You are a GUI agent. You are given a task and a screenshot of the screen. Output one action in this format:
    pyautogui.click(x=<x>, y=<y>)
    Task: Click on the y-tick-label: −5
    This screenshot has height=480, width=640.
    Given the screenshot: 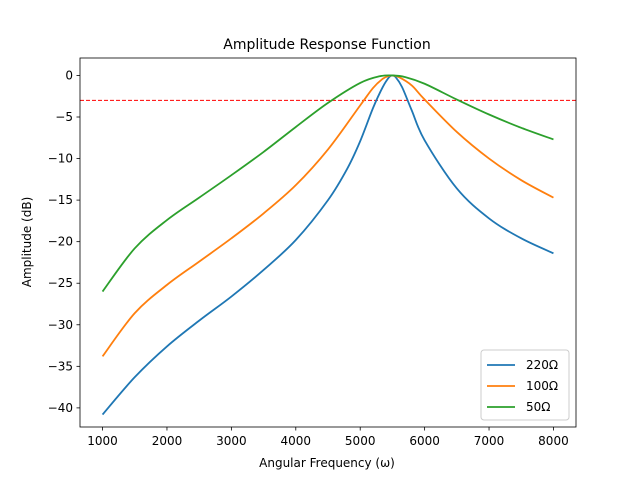 What is the action you would take?
    pyautogui.click(x=64, y=117)
    